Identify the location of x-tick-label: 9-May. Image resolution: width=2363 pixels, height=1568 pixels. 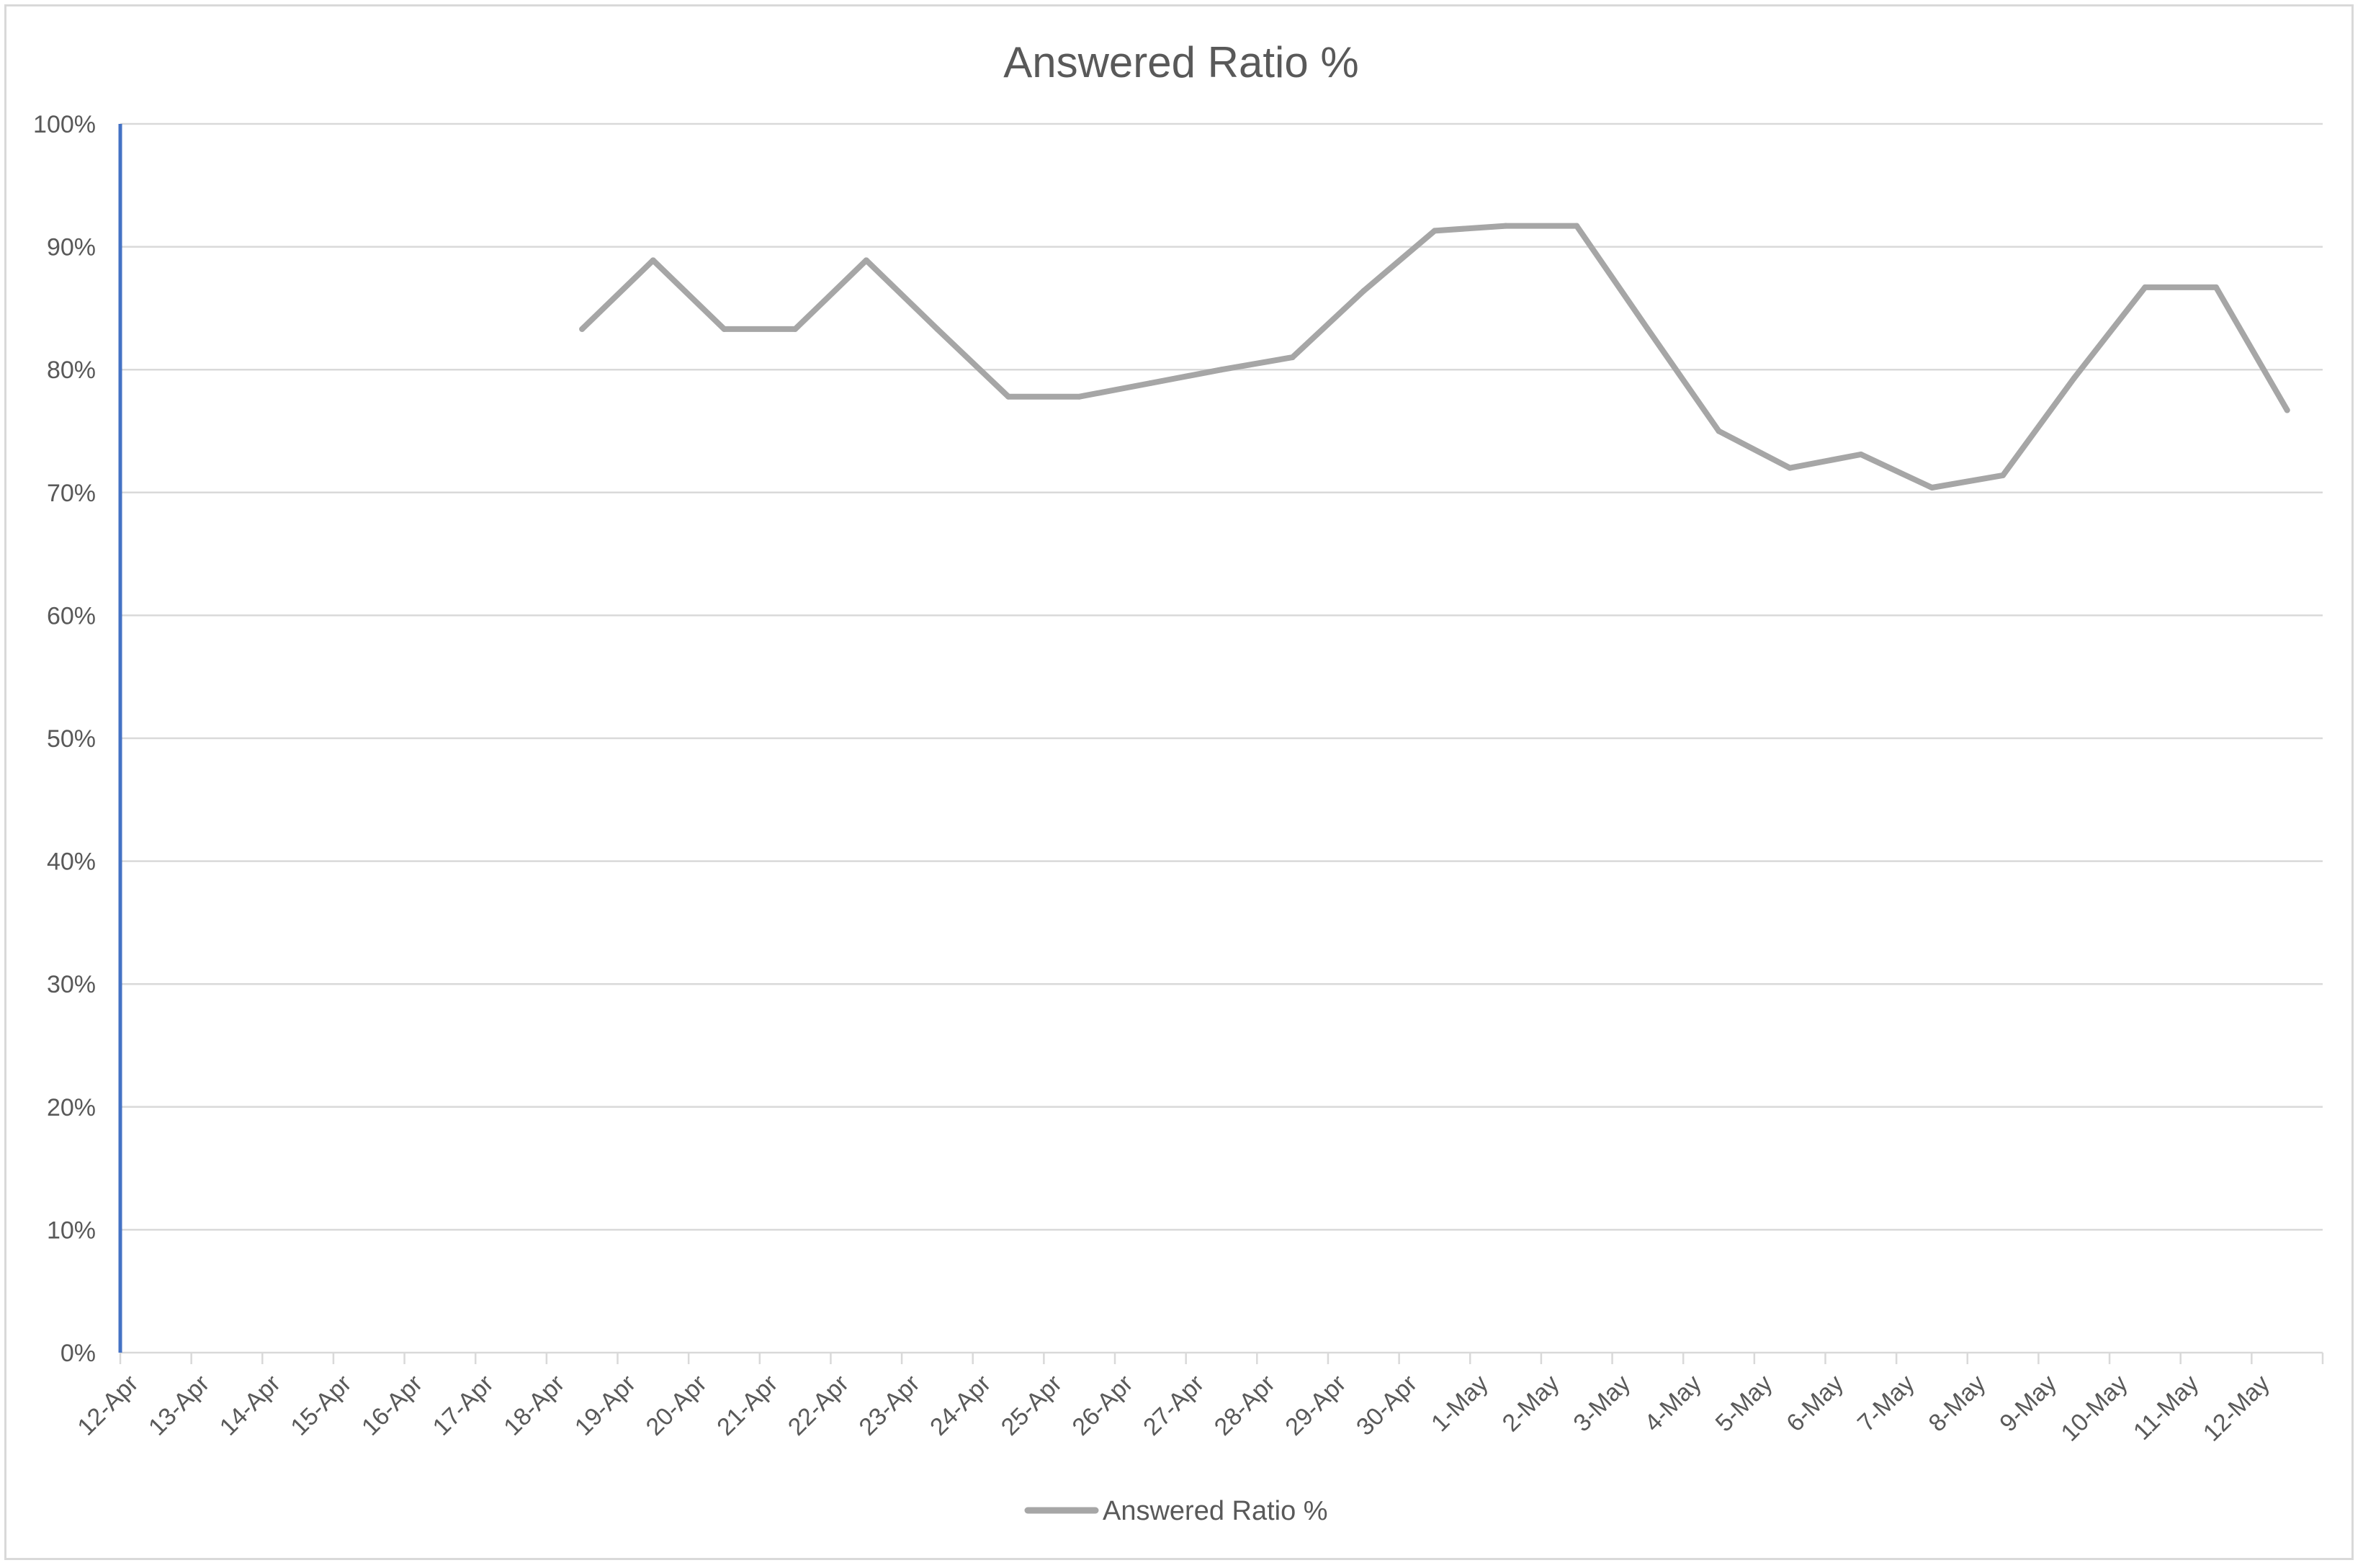
(2028, 1404).